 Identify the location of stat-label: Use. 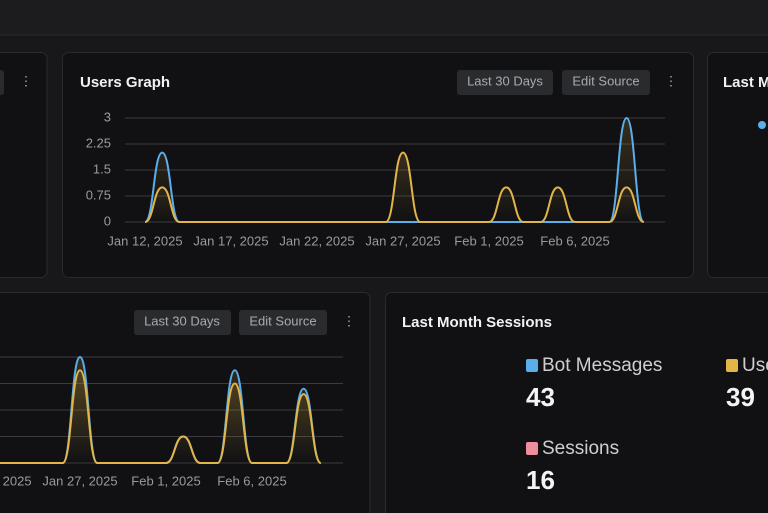
(755, 365).